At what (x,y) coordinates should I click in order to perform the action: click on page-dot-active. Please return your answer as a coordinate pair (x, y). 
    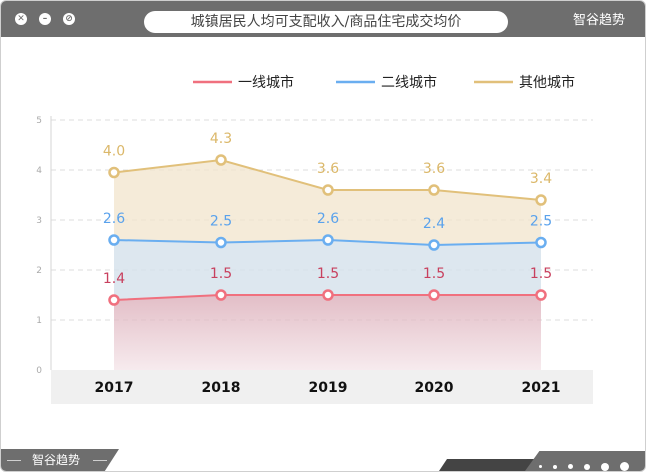
    Looking at the image, I should click on (624, 466).